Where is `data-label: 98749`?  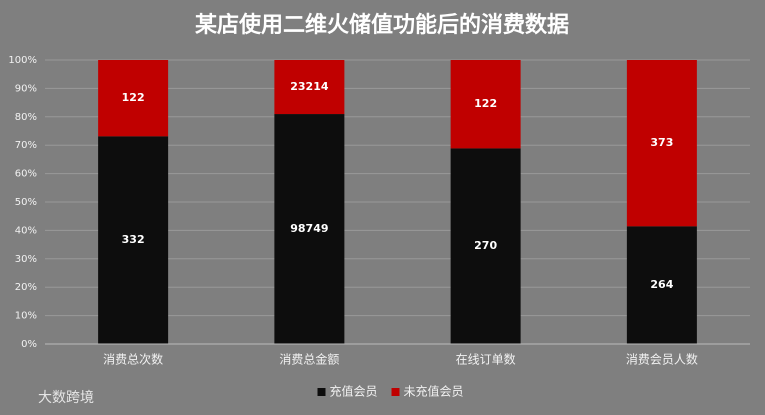
data-label: 98749 is located at coordinates (309, 228).